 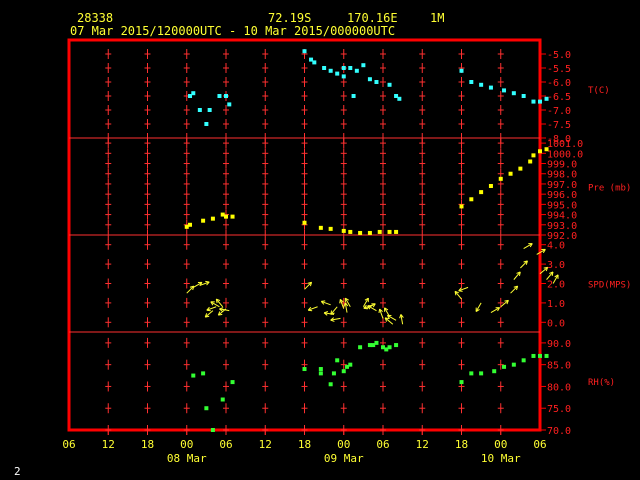 I want to click on y-tick-label: 993.0, so click(x=562, y=226).